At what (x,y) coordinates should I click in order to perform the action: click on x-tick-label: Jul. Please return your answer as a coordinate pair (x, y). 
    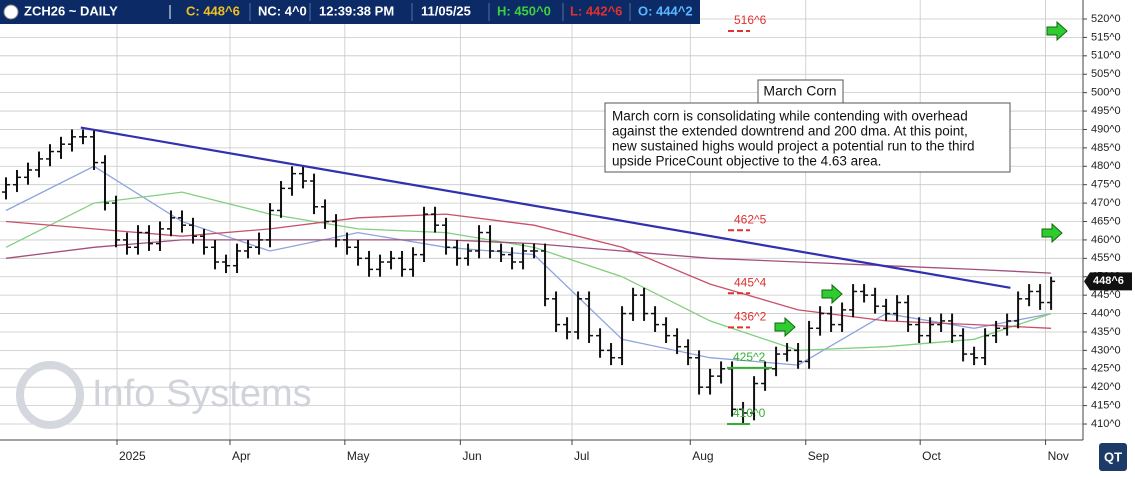
    Looking at the image, I should click on (581, 456).